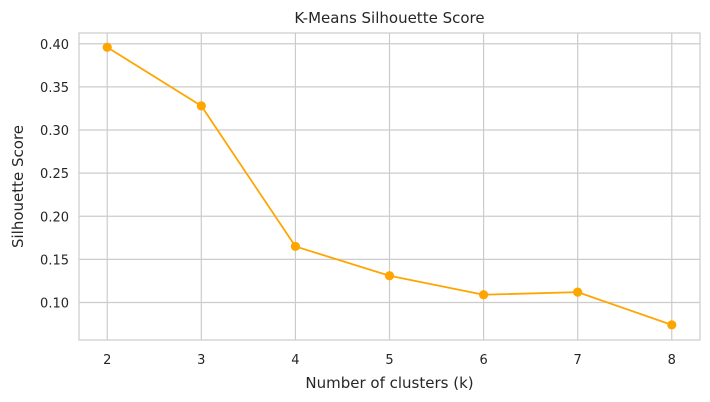  I want to click on x-tick-label: 3, so click(201, 360).